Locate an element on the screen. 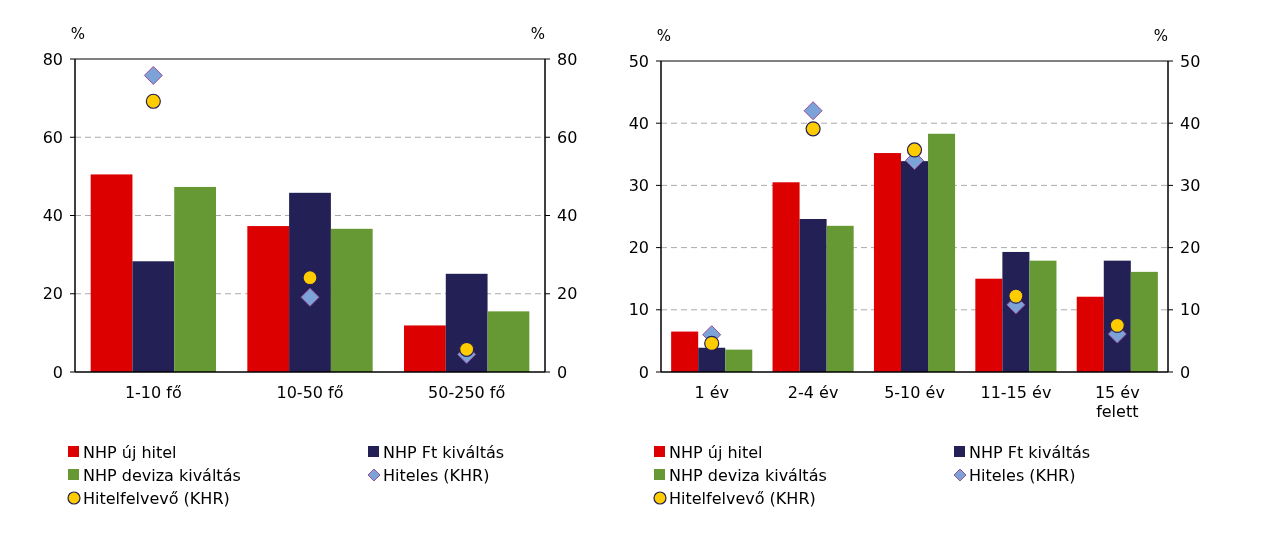 The width and height of the screenshot is (1269, 553). x-tick-label: 1-10 fő is located at coordinates (153, 392).